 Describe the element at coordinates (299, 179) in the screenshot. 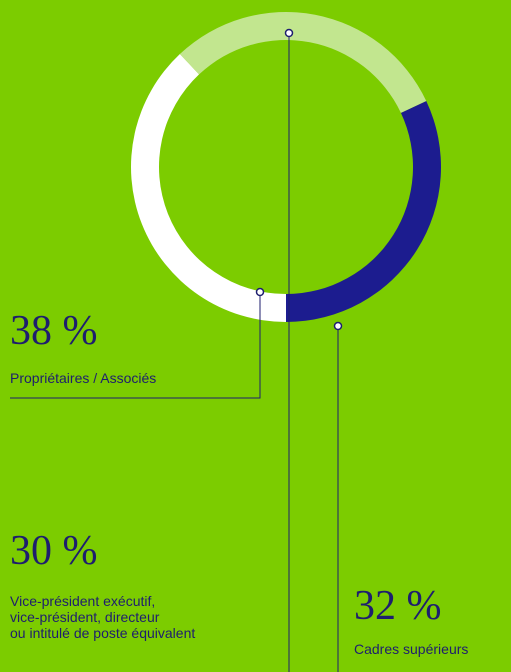

I see `markers` at that location.